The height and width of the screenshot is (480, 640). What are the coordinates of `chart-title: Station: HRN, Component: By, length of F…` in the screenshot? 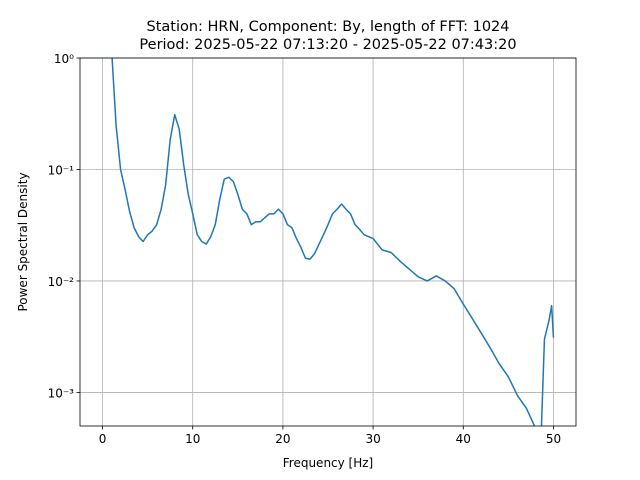 It's located at (327, 27).